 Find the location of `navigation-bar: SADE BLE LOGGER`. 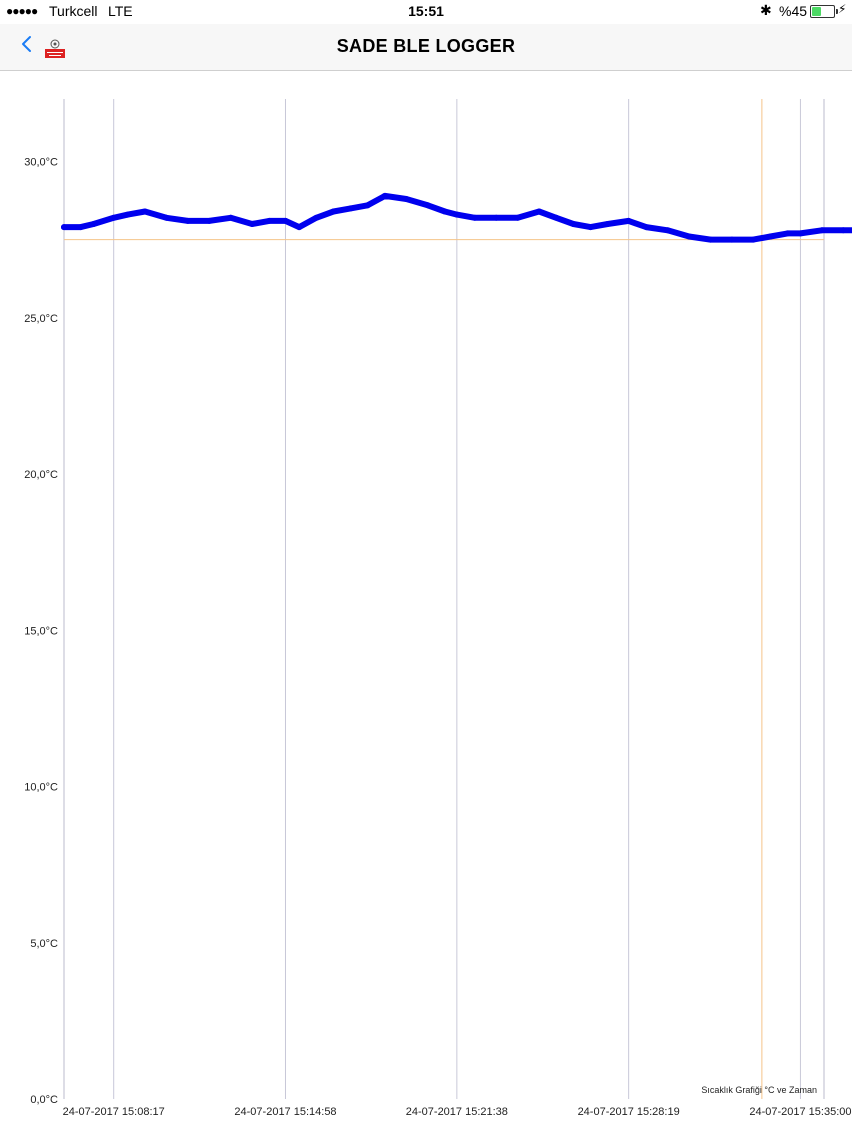

navigation-bar: SADE BLE LOGGER is located at coordinates (426, 47).